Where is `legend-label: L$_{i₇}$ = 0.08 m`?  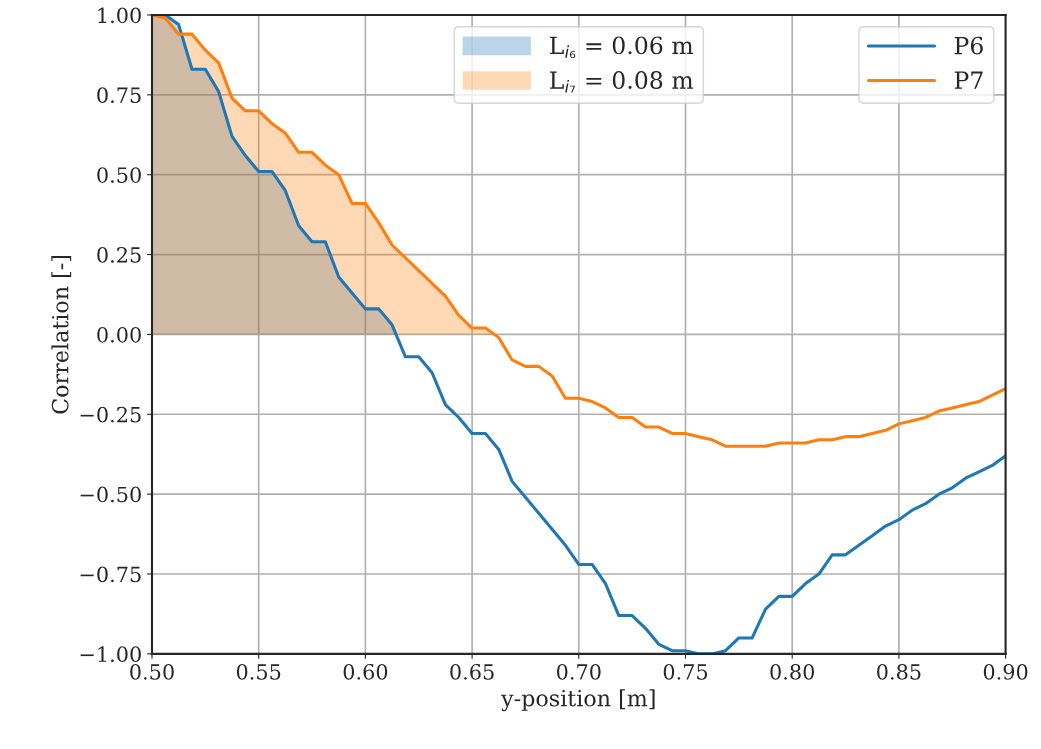
legend-label: L$_{i₇}$ = 0.08 m is located at coordinates (621, 82).